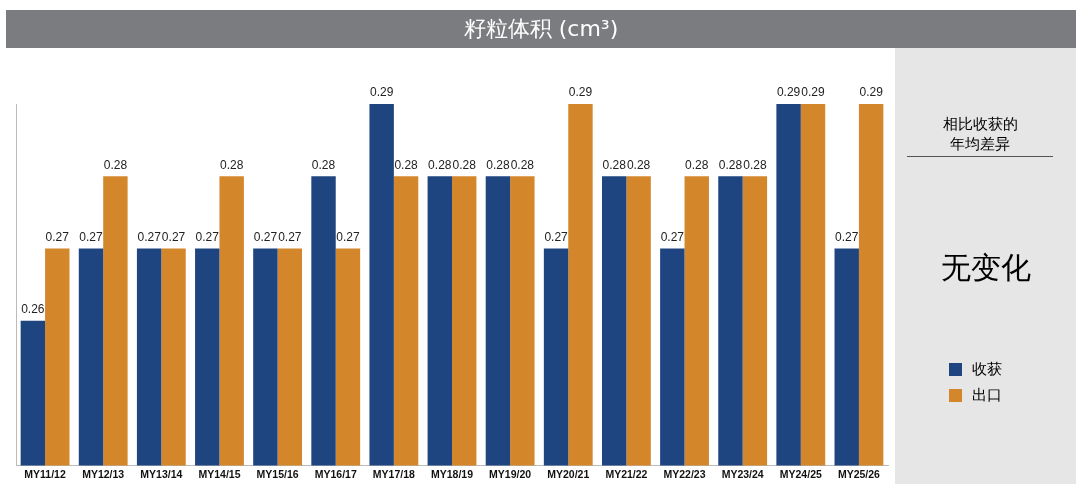 The width and height of the screenshot is (1076, 484). What do you see at coordinates (859, 473) in the screenshot?
I see `x-tick-label: MY25/26` at bounding box center [859, 473].